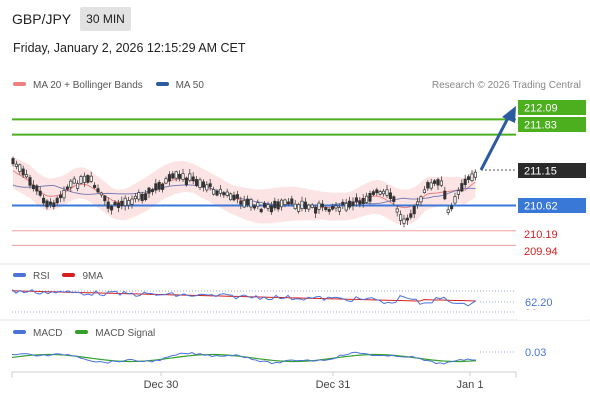 The image size is (590, 400). What do you see at coordinates (105, 19) in the screenshot?
I see `timeframe-button: 30 MIN` at bounding box center [105, 19].